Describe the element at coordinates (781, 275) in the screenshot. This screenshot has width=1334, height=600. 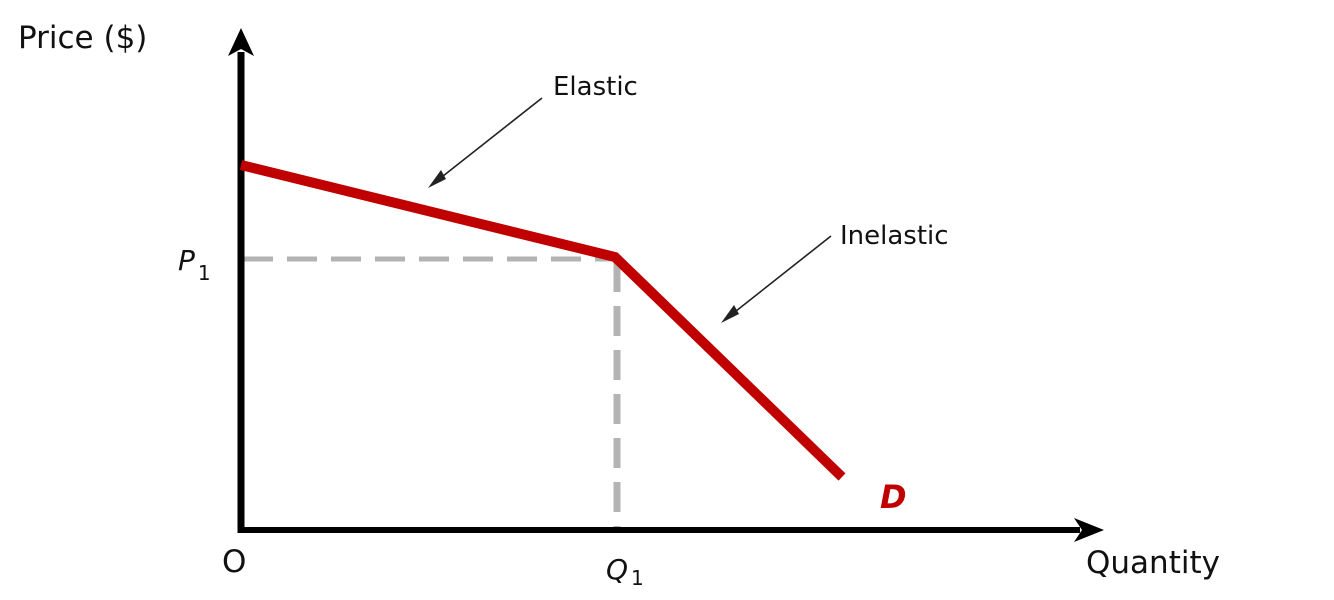
I see `inelastic-arrow-shaft` at that location.